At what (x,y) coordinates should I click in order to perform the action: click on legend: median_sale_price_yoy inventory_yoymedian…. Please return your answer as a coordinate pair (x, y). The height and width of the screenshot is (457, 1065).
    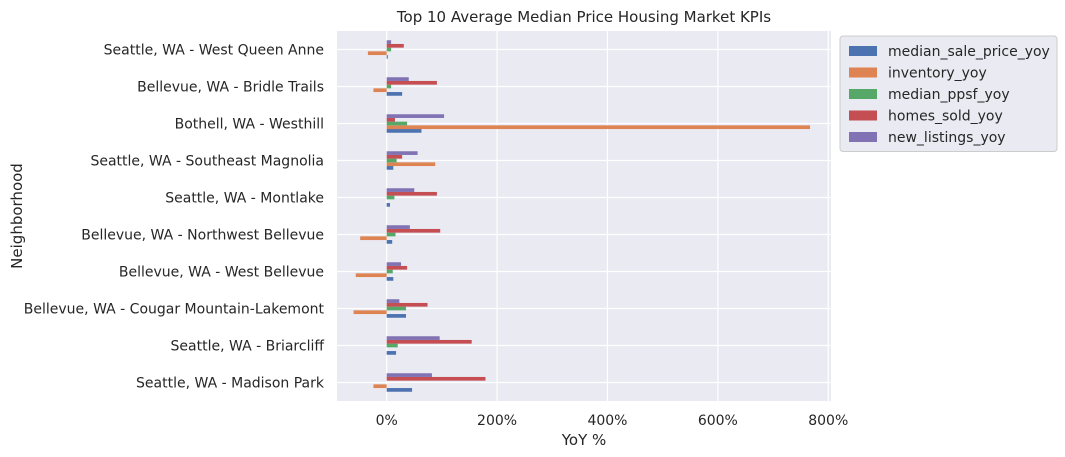
    Looking at the image, I should click on (948, 93).